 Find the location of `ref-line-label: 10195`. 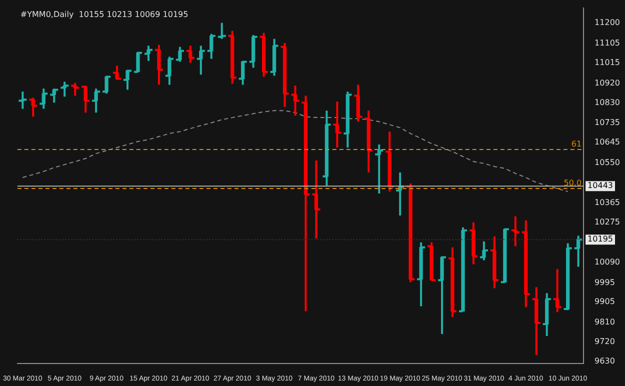

ref-line-label: 10195 is located at coordinates (601, 239).